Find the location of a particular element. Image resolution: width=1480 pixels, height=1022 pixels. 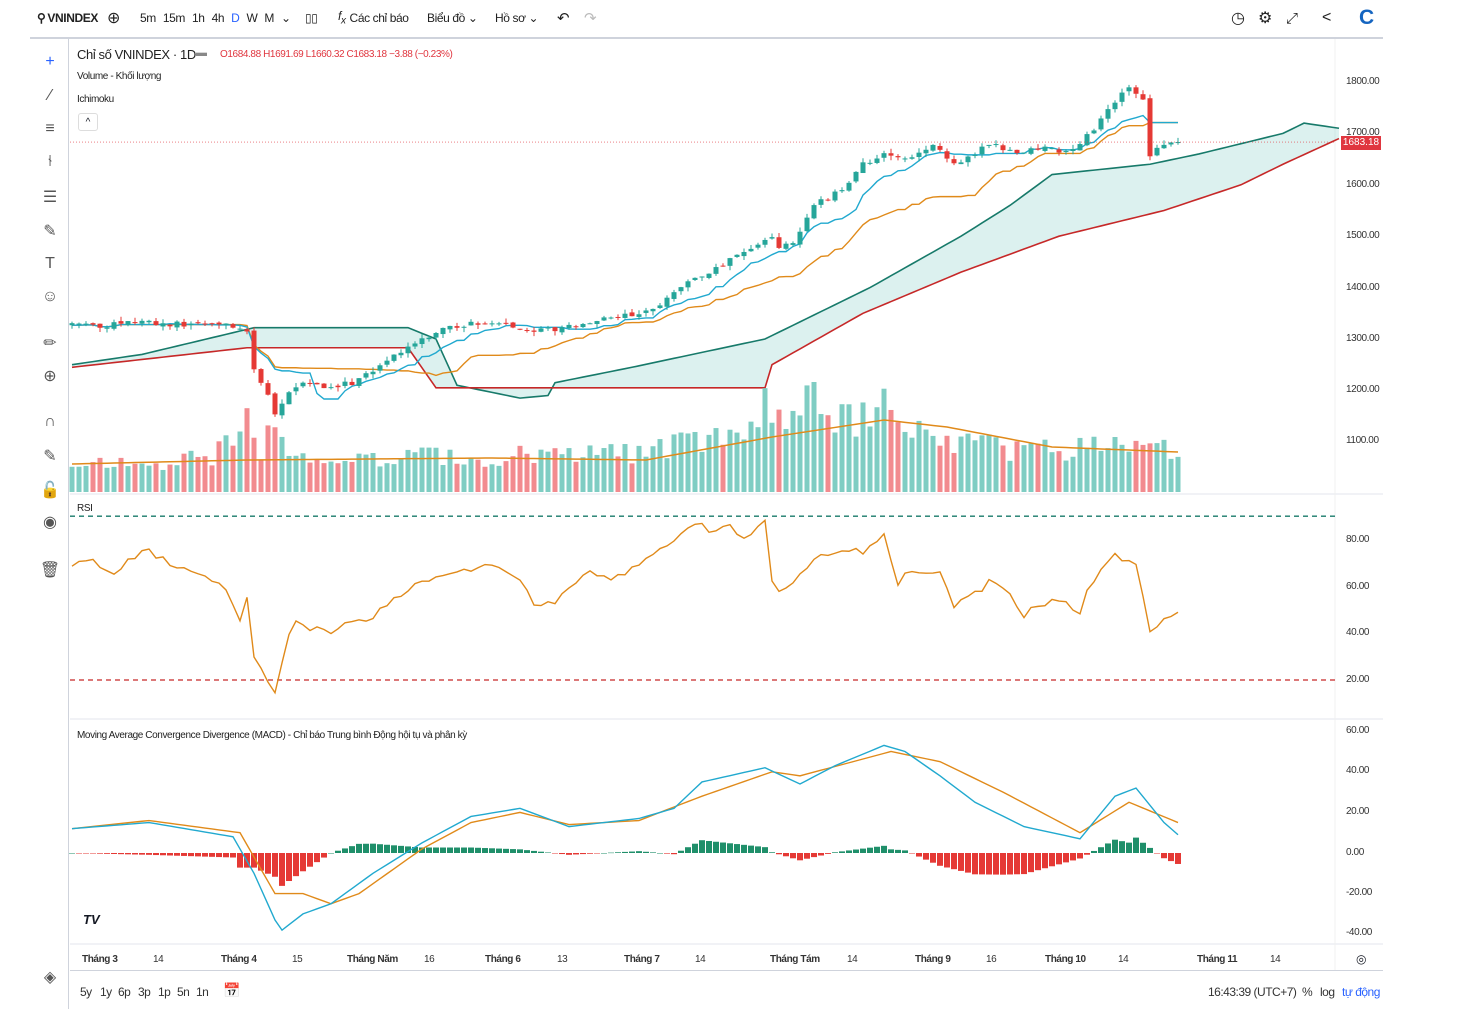

fullscreen-icon: ⤢ is located at coordinates (1292, 18).